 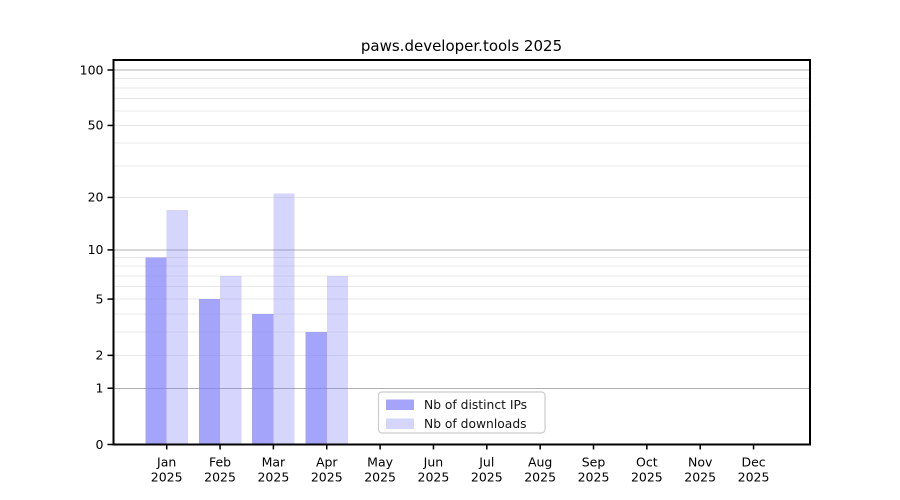 I want to click on bar-downloads-feb, so click(x=231, y=360).